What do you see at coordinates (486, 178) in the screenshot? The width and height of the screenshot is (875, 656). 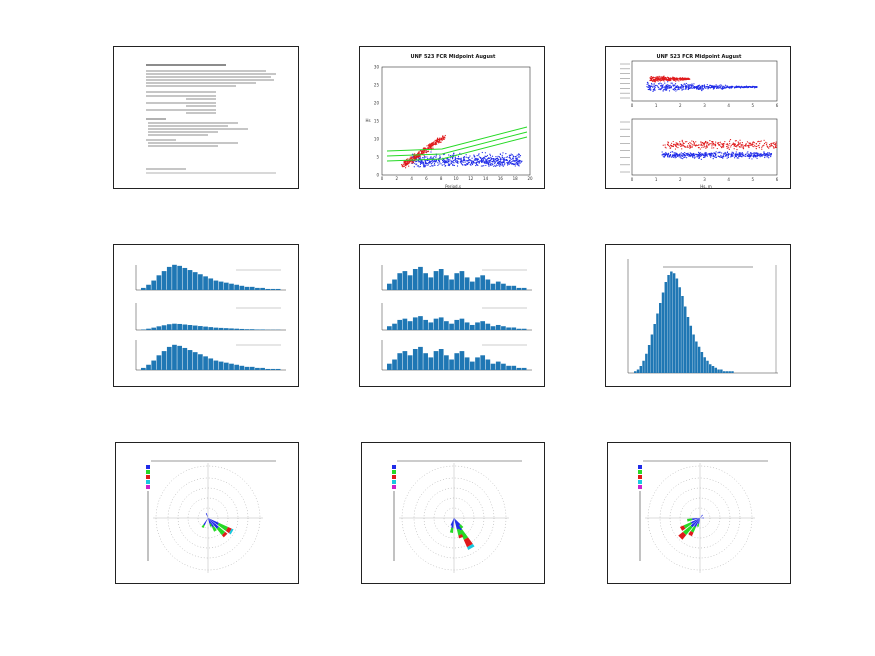 I see `x-tick-label: 14` at bounding box center [486, 178].